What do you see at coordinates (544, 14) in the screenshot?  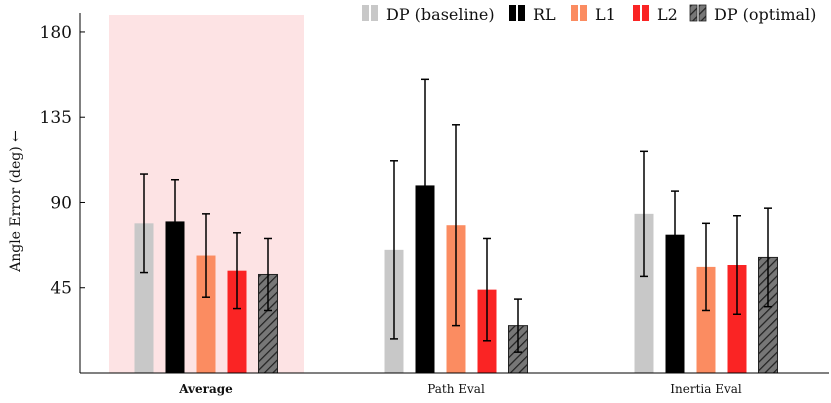 I see `legend-label: RL` at bounding box center [544, 14].